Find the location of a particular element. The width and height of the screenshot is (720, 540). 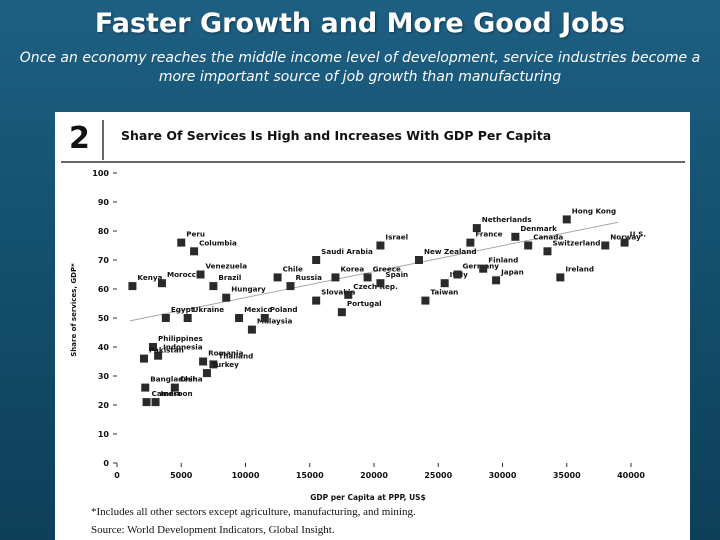

point-label: Canada is located at coordinates (548, 237).